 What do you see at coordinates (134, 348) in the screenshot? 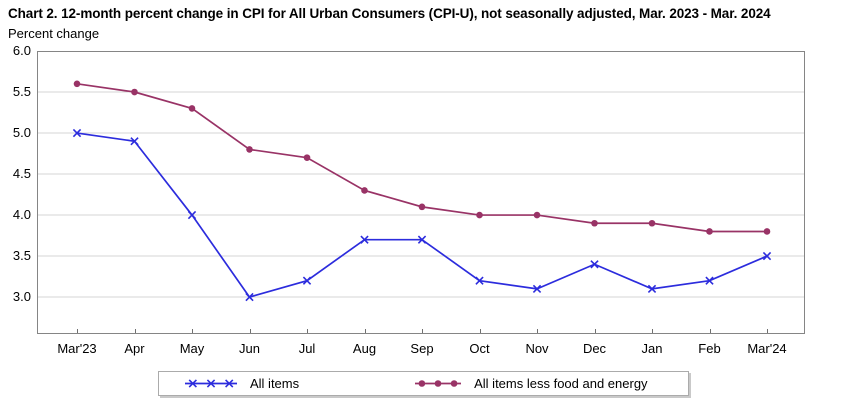
I see `x-tick-label: Apr` at bounding box center [134, 348].